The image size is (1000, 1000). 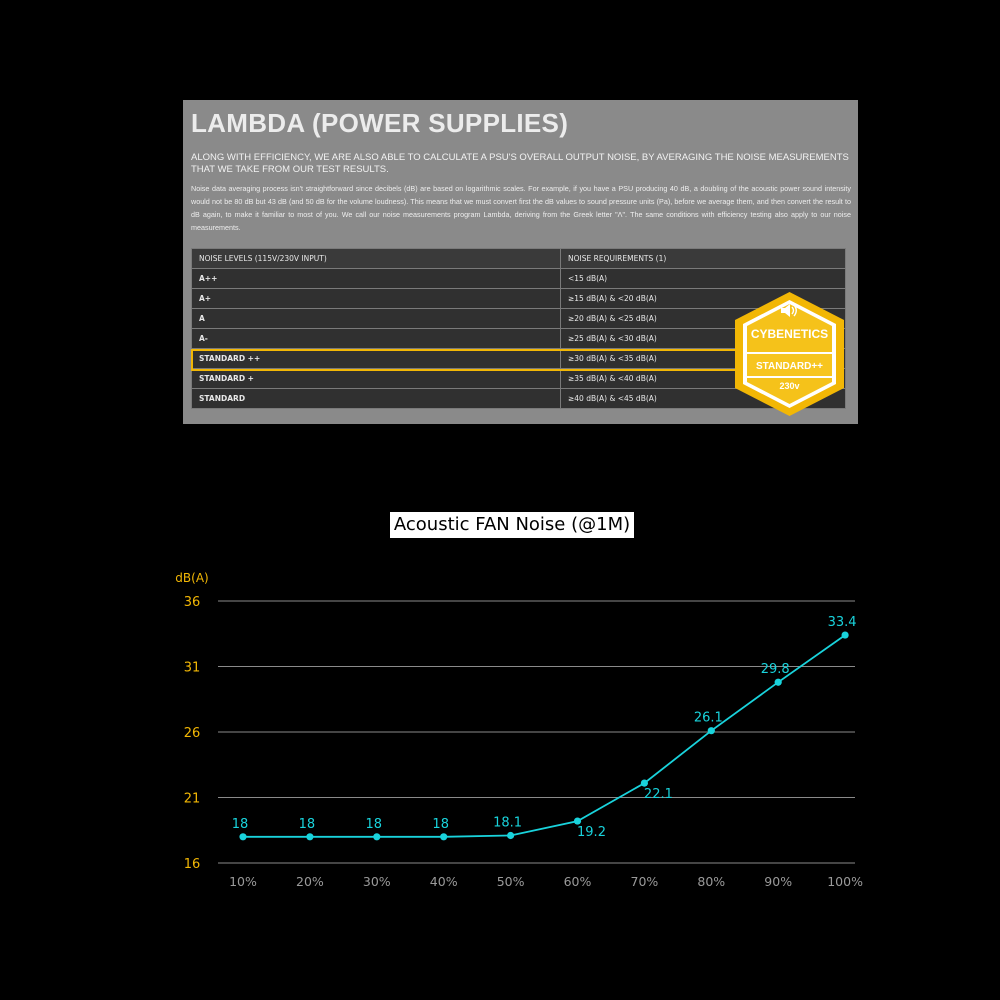 What do you see at coordinates (778, 881) in the screenshot?
I see `x-tick-label: 90%` at bounding box center [778, 881].